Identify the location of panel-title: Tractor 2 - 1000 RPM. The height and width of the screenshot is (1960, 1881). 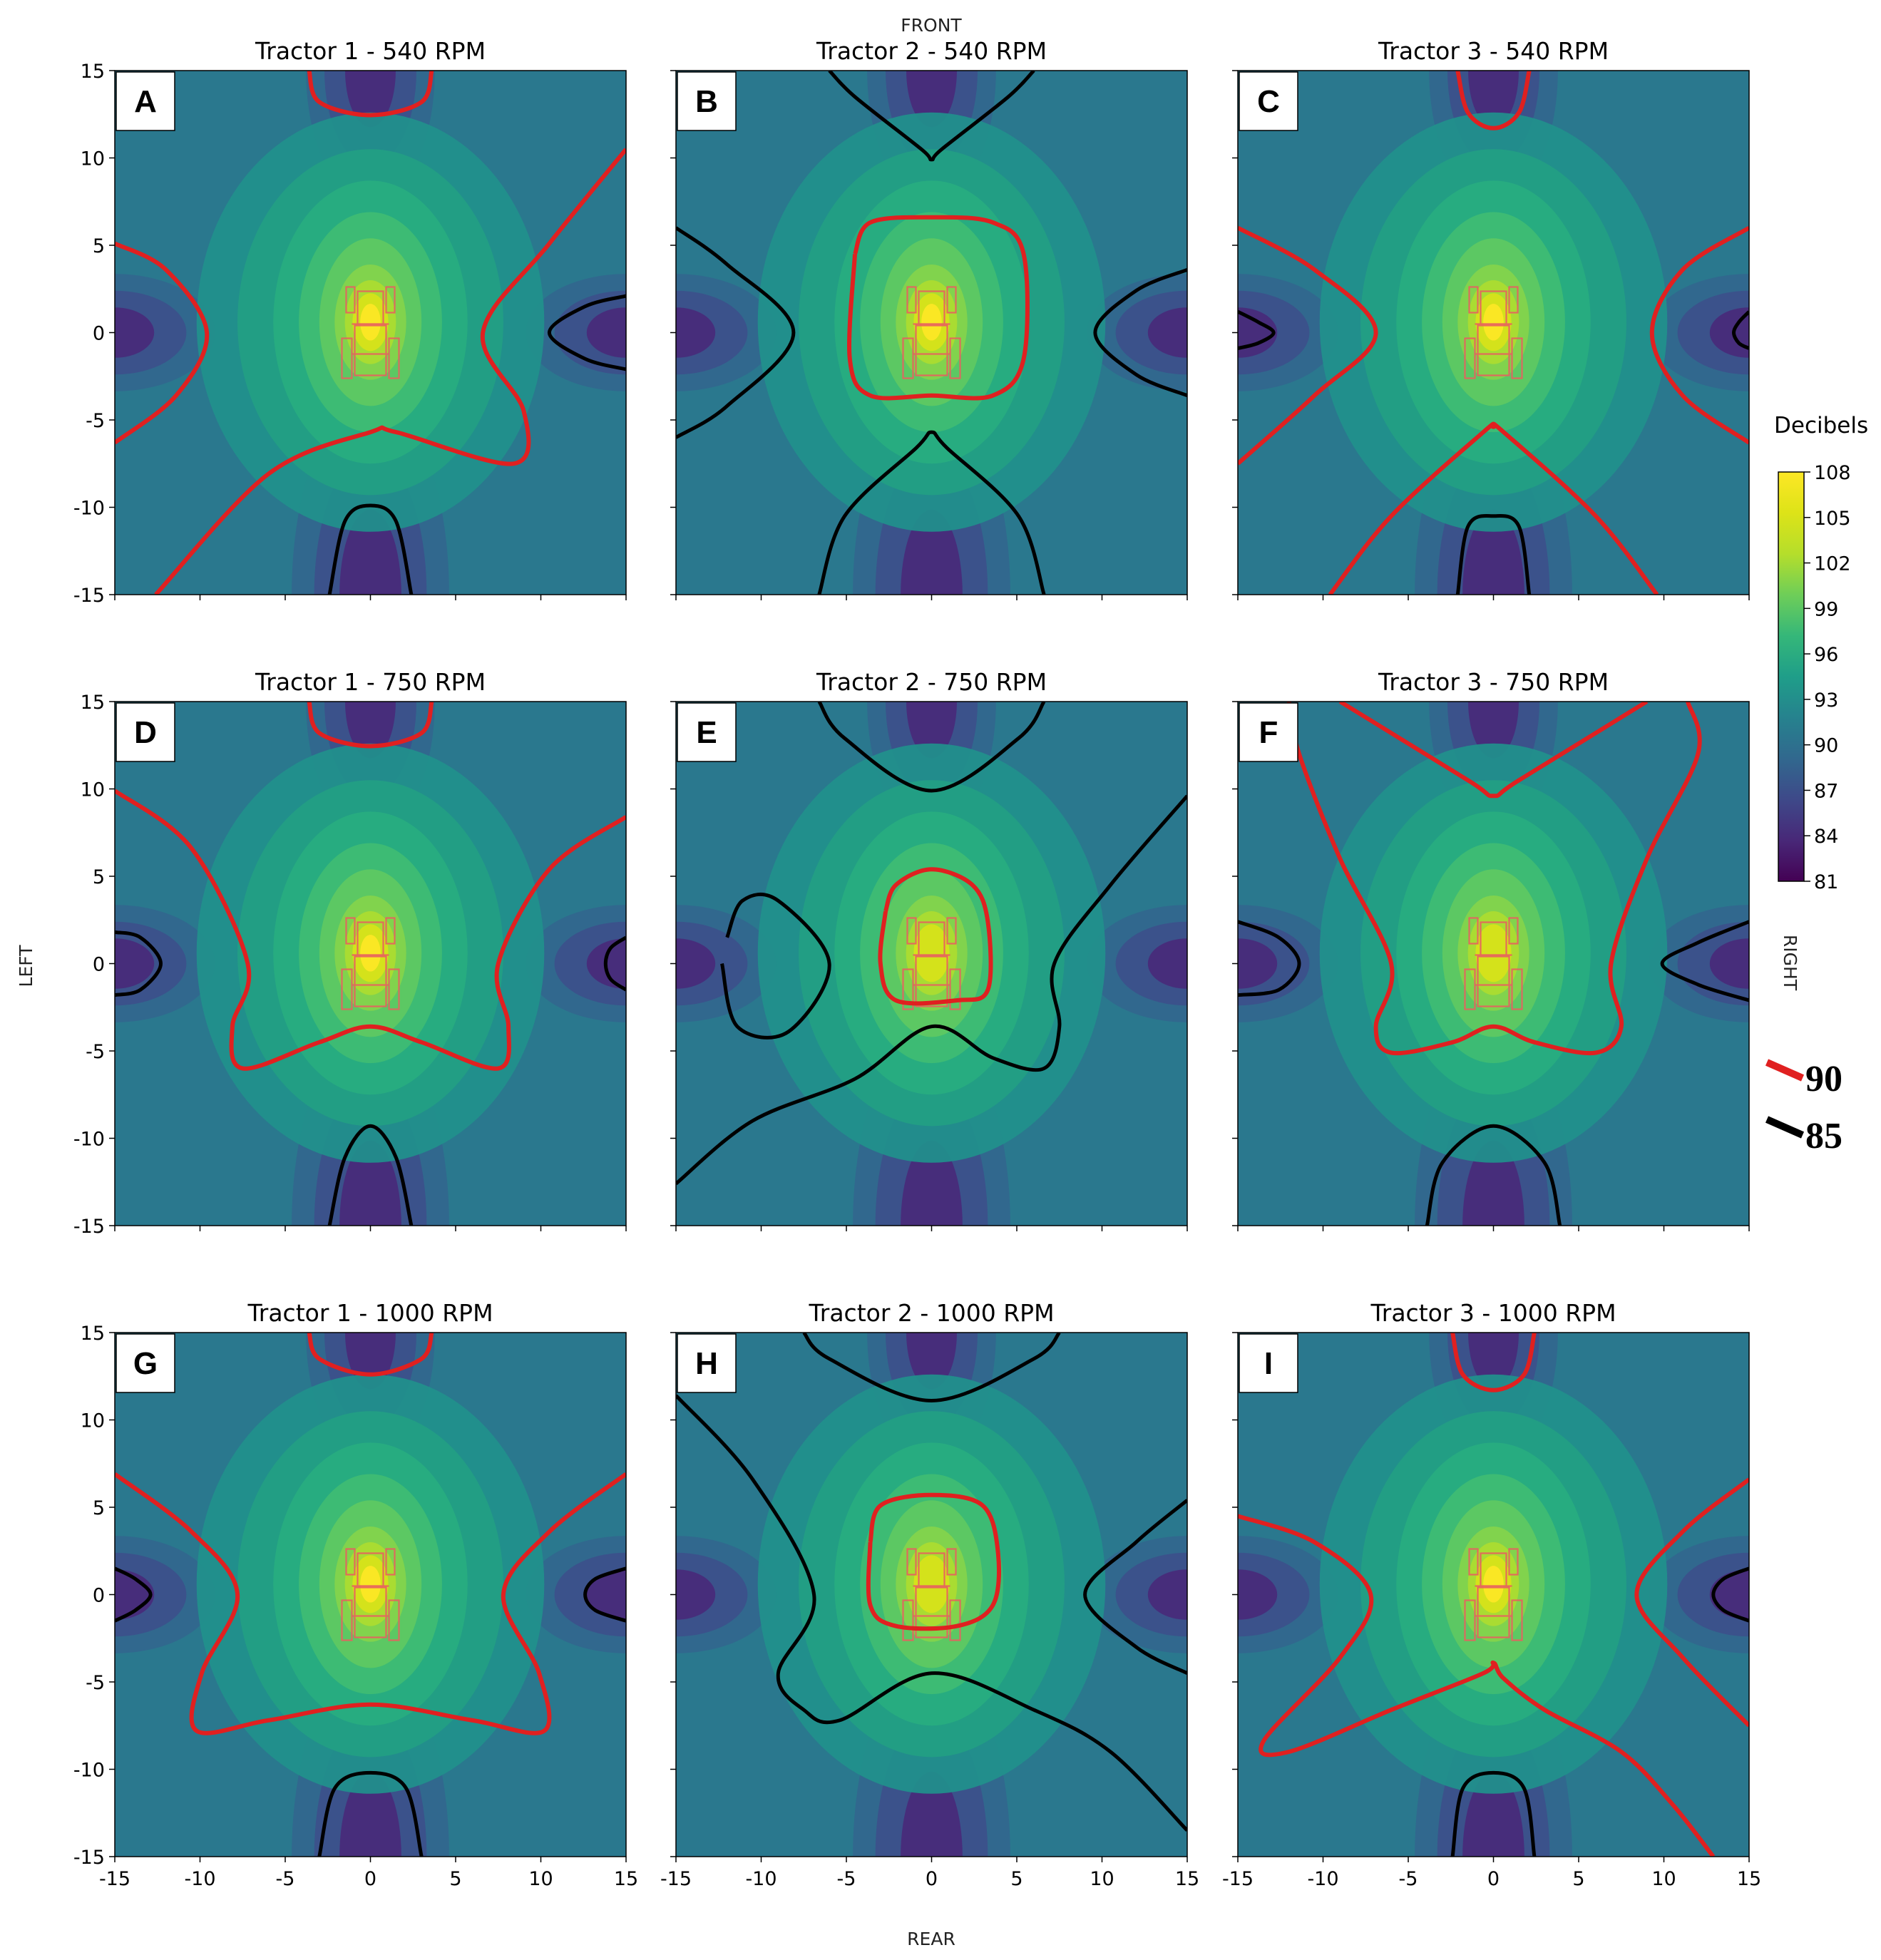
(931, 1313).